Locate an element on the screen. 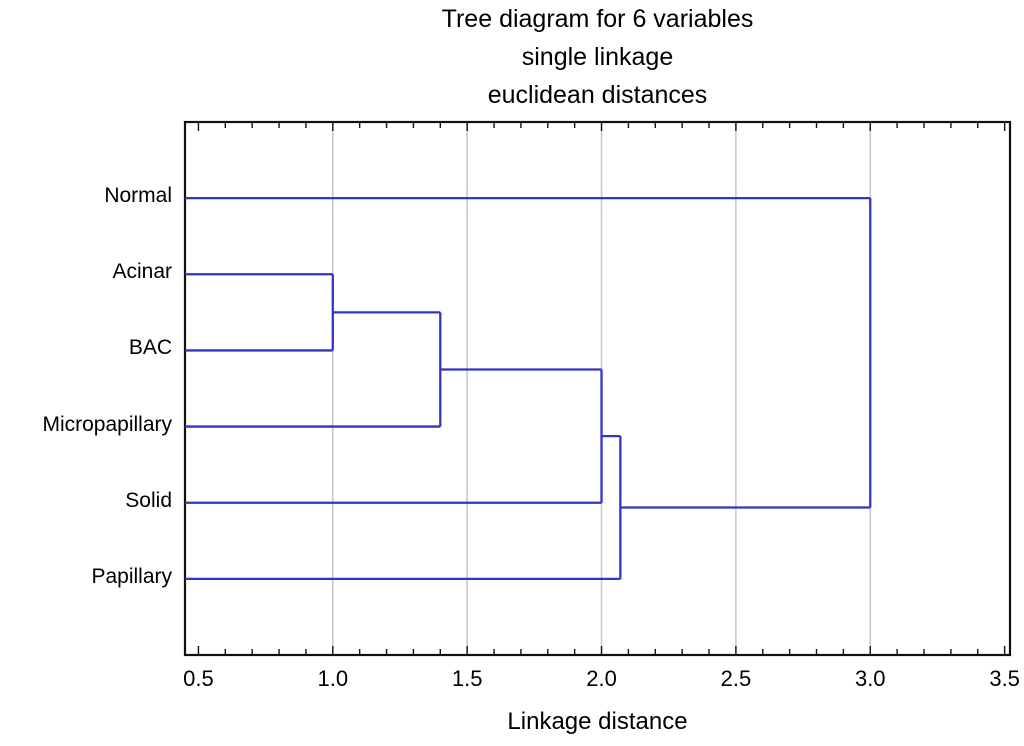 Image resolution: width=1024 pixels, height=746 pixels. x-tick-label-2-5: 2.5 is located at coordinates (736, 678).